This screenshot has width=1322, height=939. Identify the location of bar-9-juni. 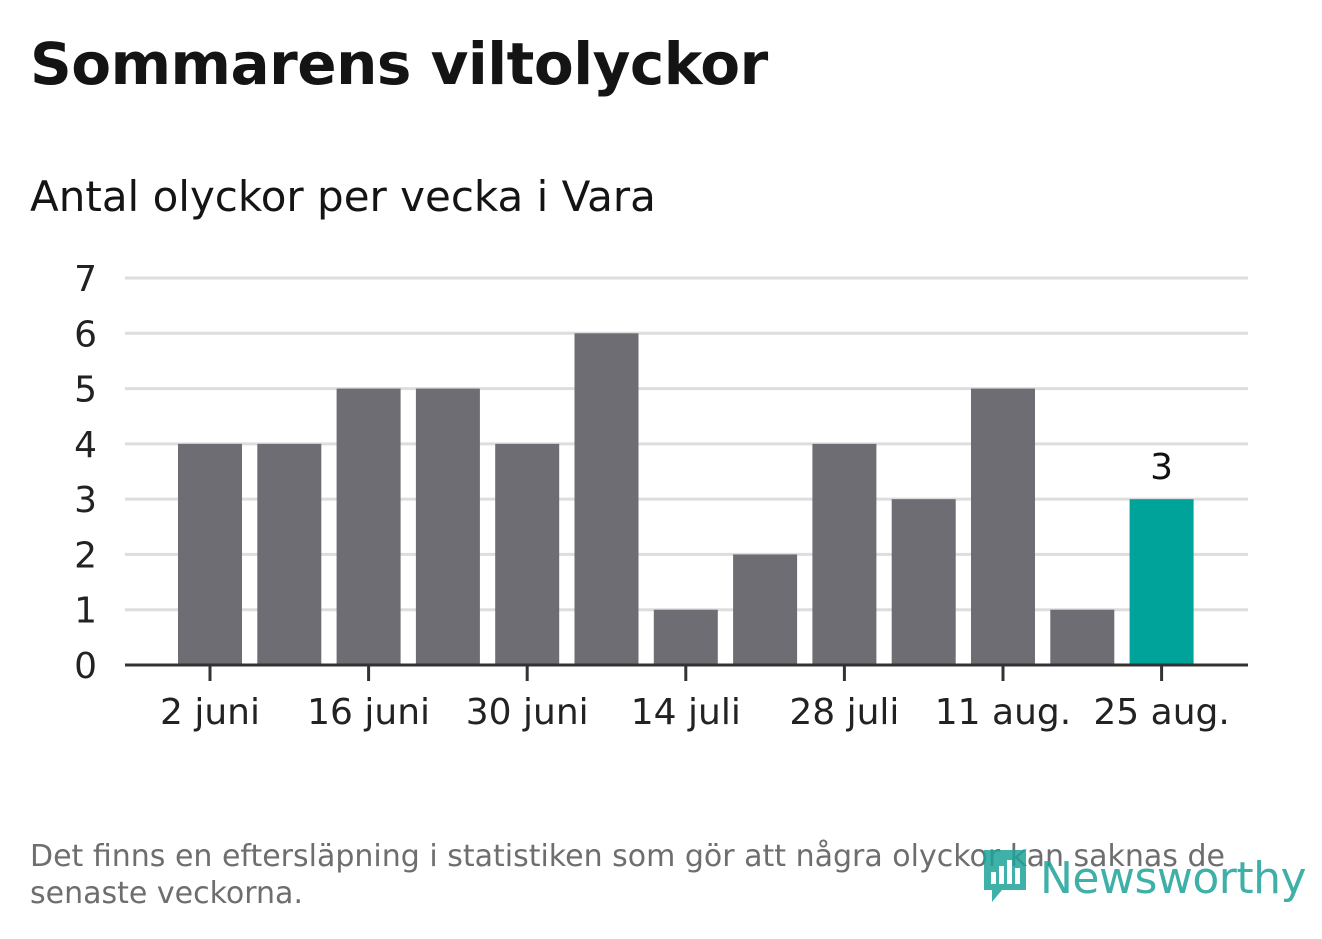
(289, 554).